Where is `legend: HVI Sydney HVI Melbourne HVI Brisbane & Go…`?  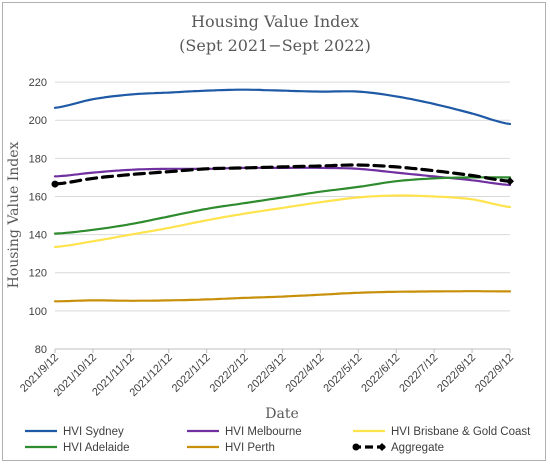 legend: HVI Sydney HVI Melbourne HVI Brisbane & Go… is located at coordinates (278, 440).